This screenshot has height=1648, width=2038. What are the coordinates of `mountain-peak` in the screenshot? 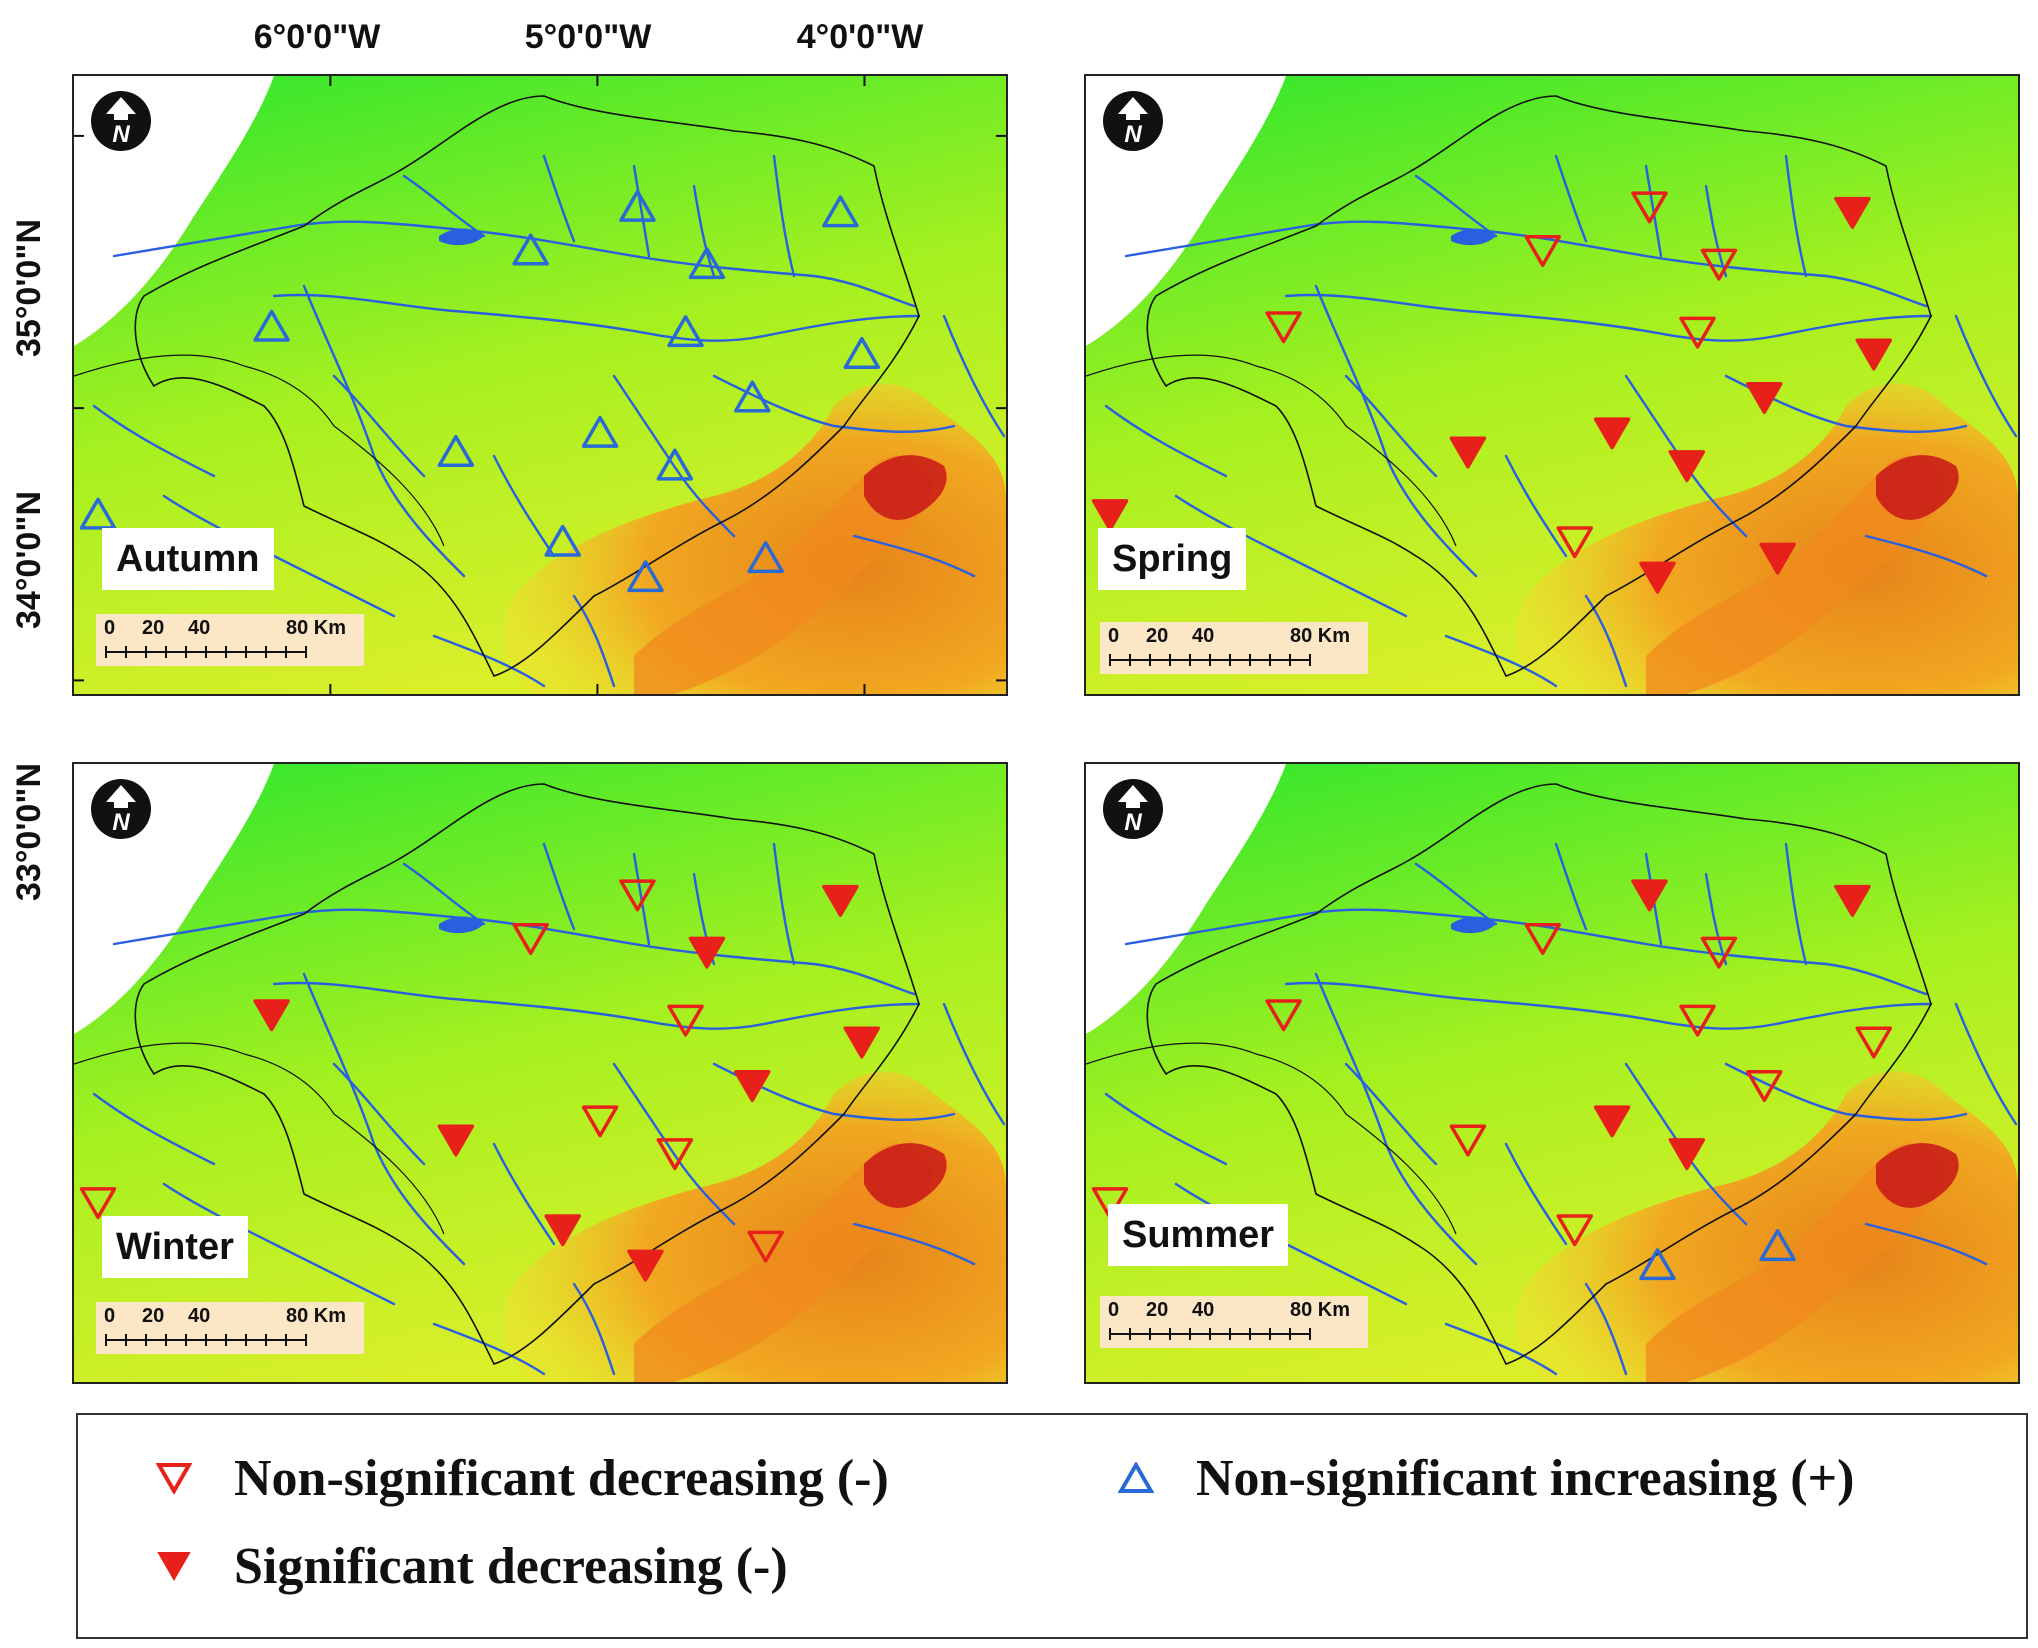 It's located at (1917, 1175).